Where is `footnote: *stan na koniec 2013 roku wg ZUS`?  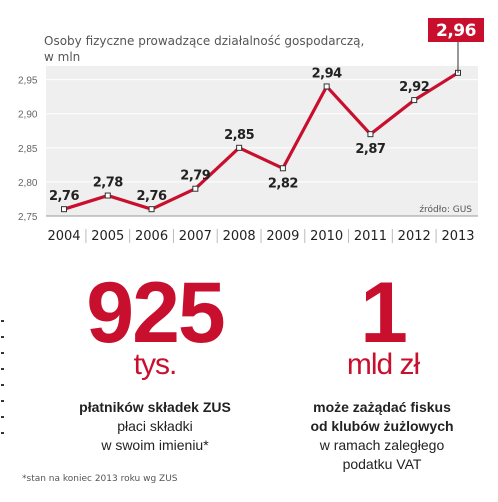
footnote: *stan na koniec 2013 roku wg ZUS is located at coordinates (100, 479).